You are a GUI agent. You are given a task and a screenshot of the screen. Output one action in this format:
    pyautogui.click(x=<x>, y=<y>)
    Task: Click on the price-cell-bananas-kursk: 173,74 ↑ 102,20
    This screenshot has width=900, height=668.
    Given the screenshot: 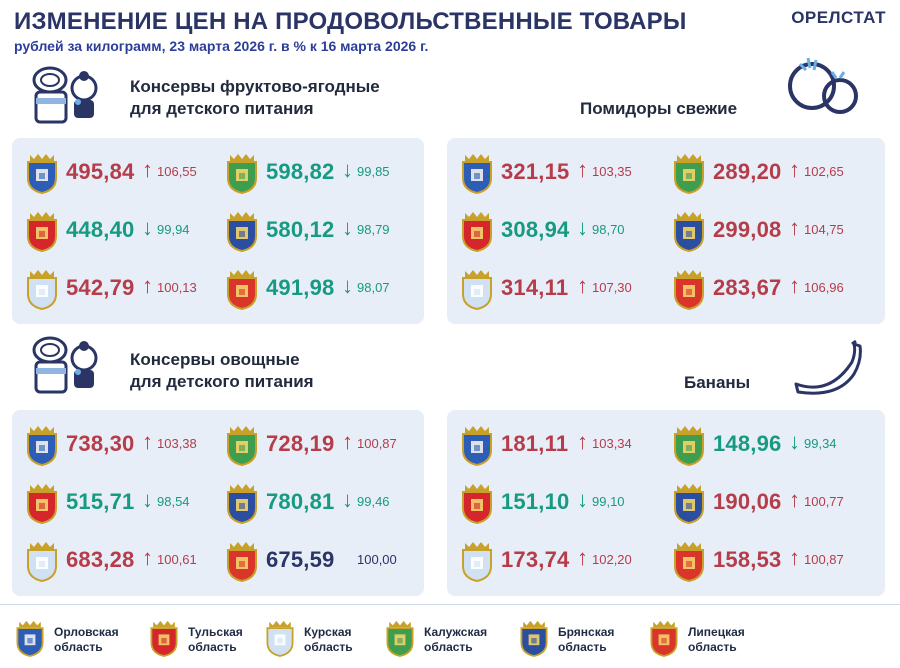 What is the action you would take?
    pyautogui.click(x=562, y=561)
    